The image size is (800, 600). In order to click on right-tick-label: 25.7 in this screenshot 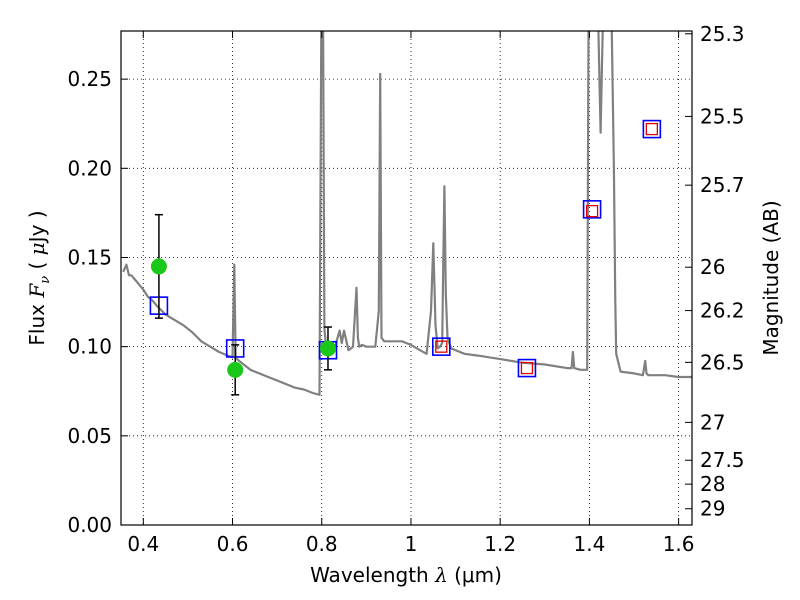, I will do `click(722, 185)`.